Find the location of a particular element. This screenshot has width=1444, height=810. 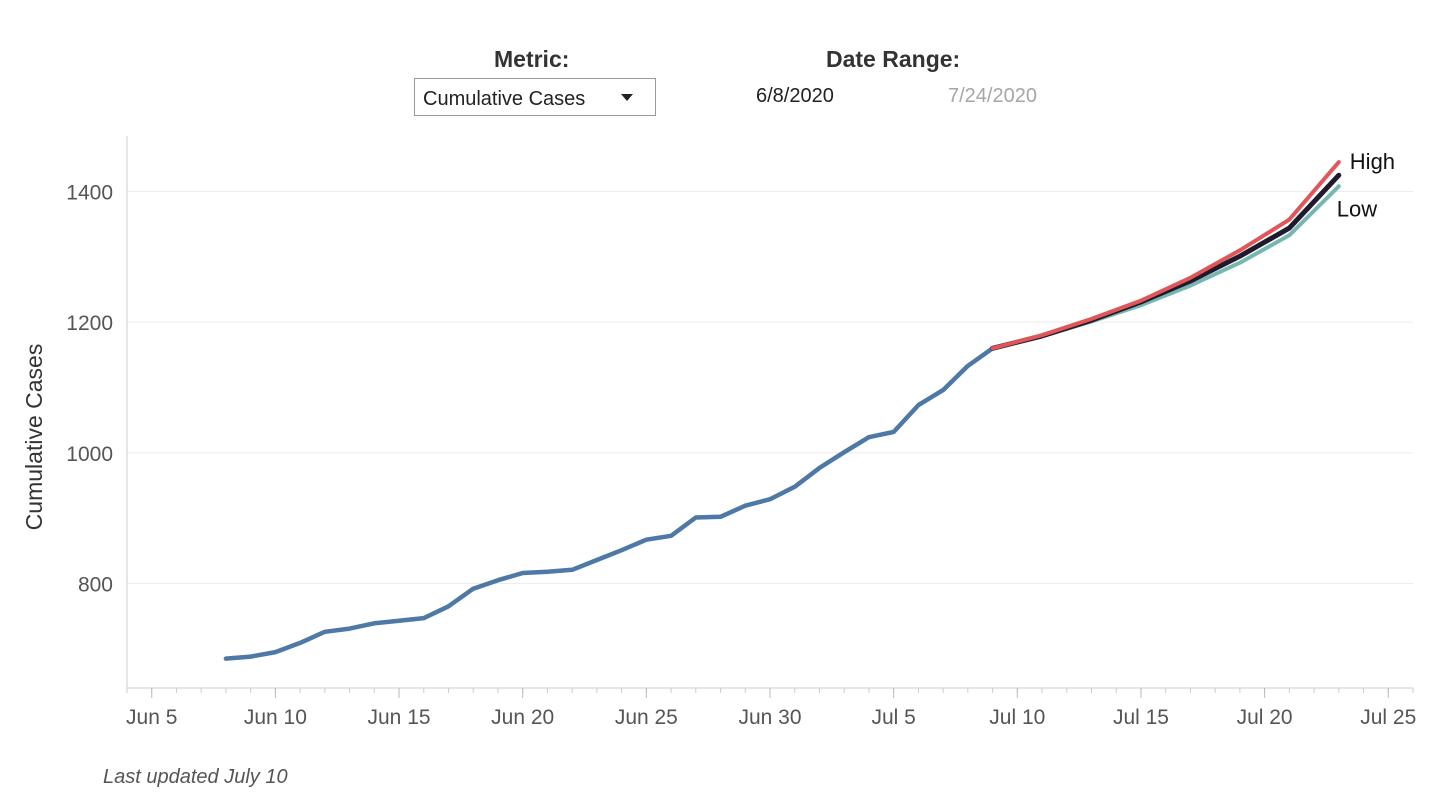

dropdown-caret-icon is located at coordinates (627, 97).